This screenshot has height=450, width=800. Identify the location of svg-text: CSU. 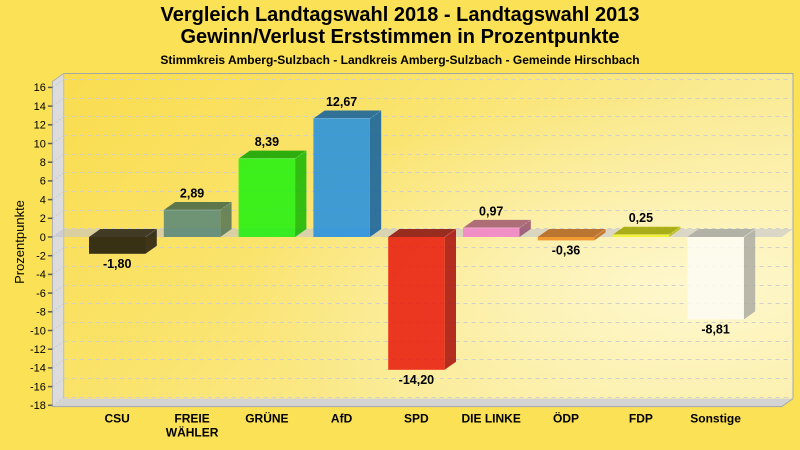
(117, 419).